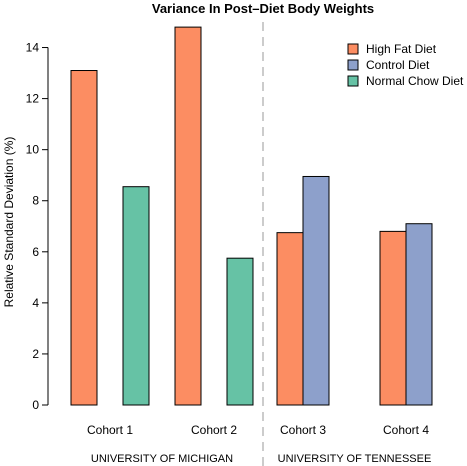 This screenshot has height=466, width=467. I want to click on chart-title: Variance In Post–Diet Body Weights, so click(263, 8).